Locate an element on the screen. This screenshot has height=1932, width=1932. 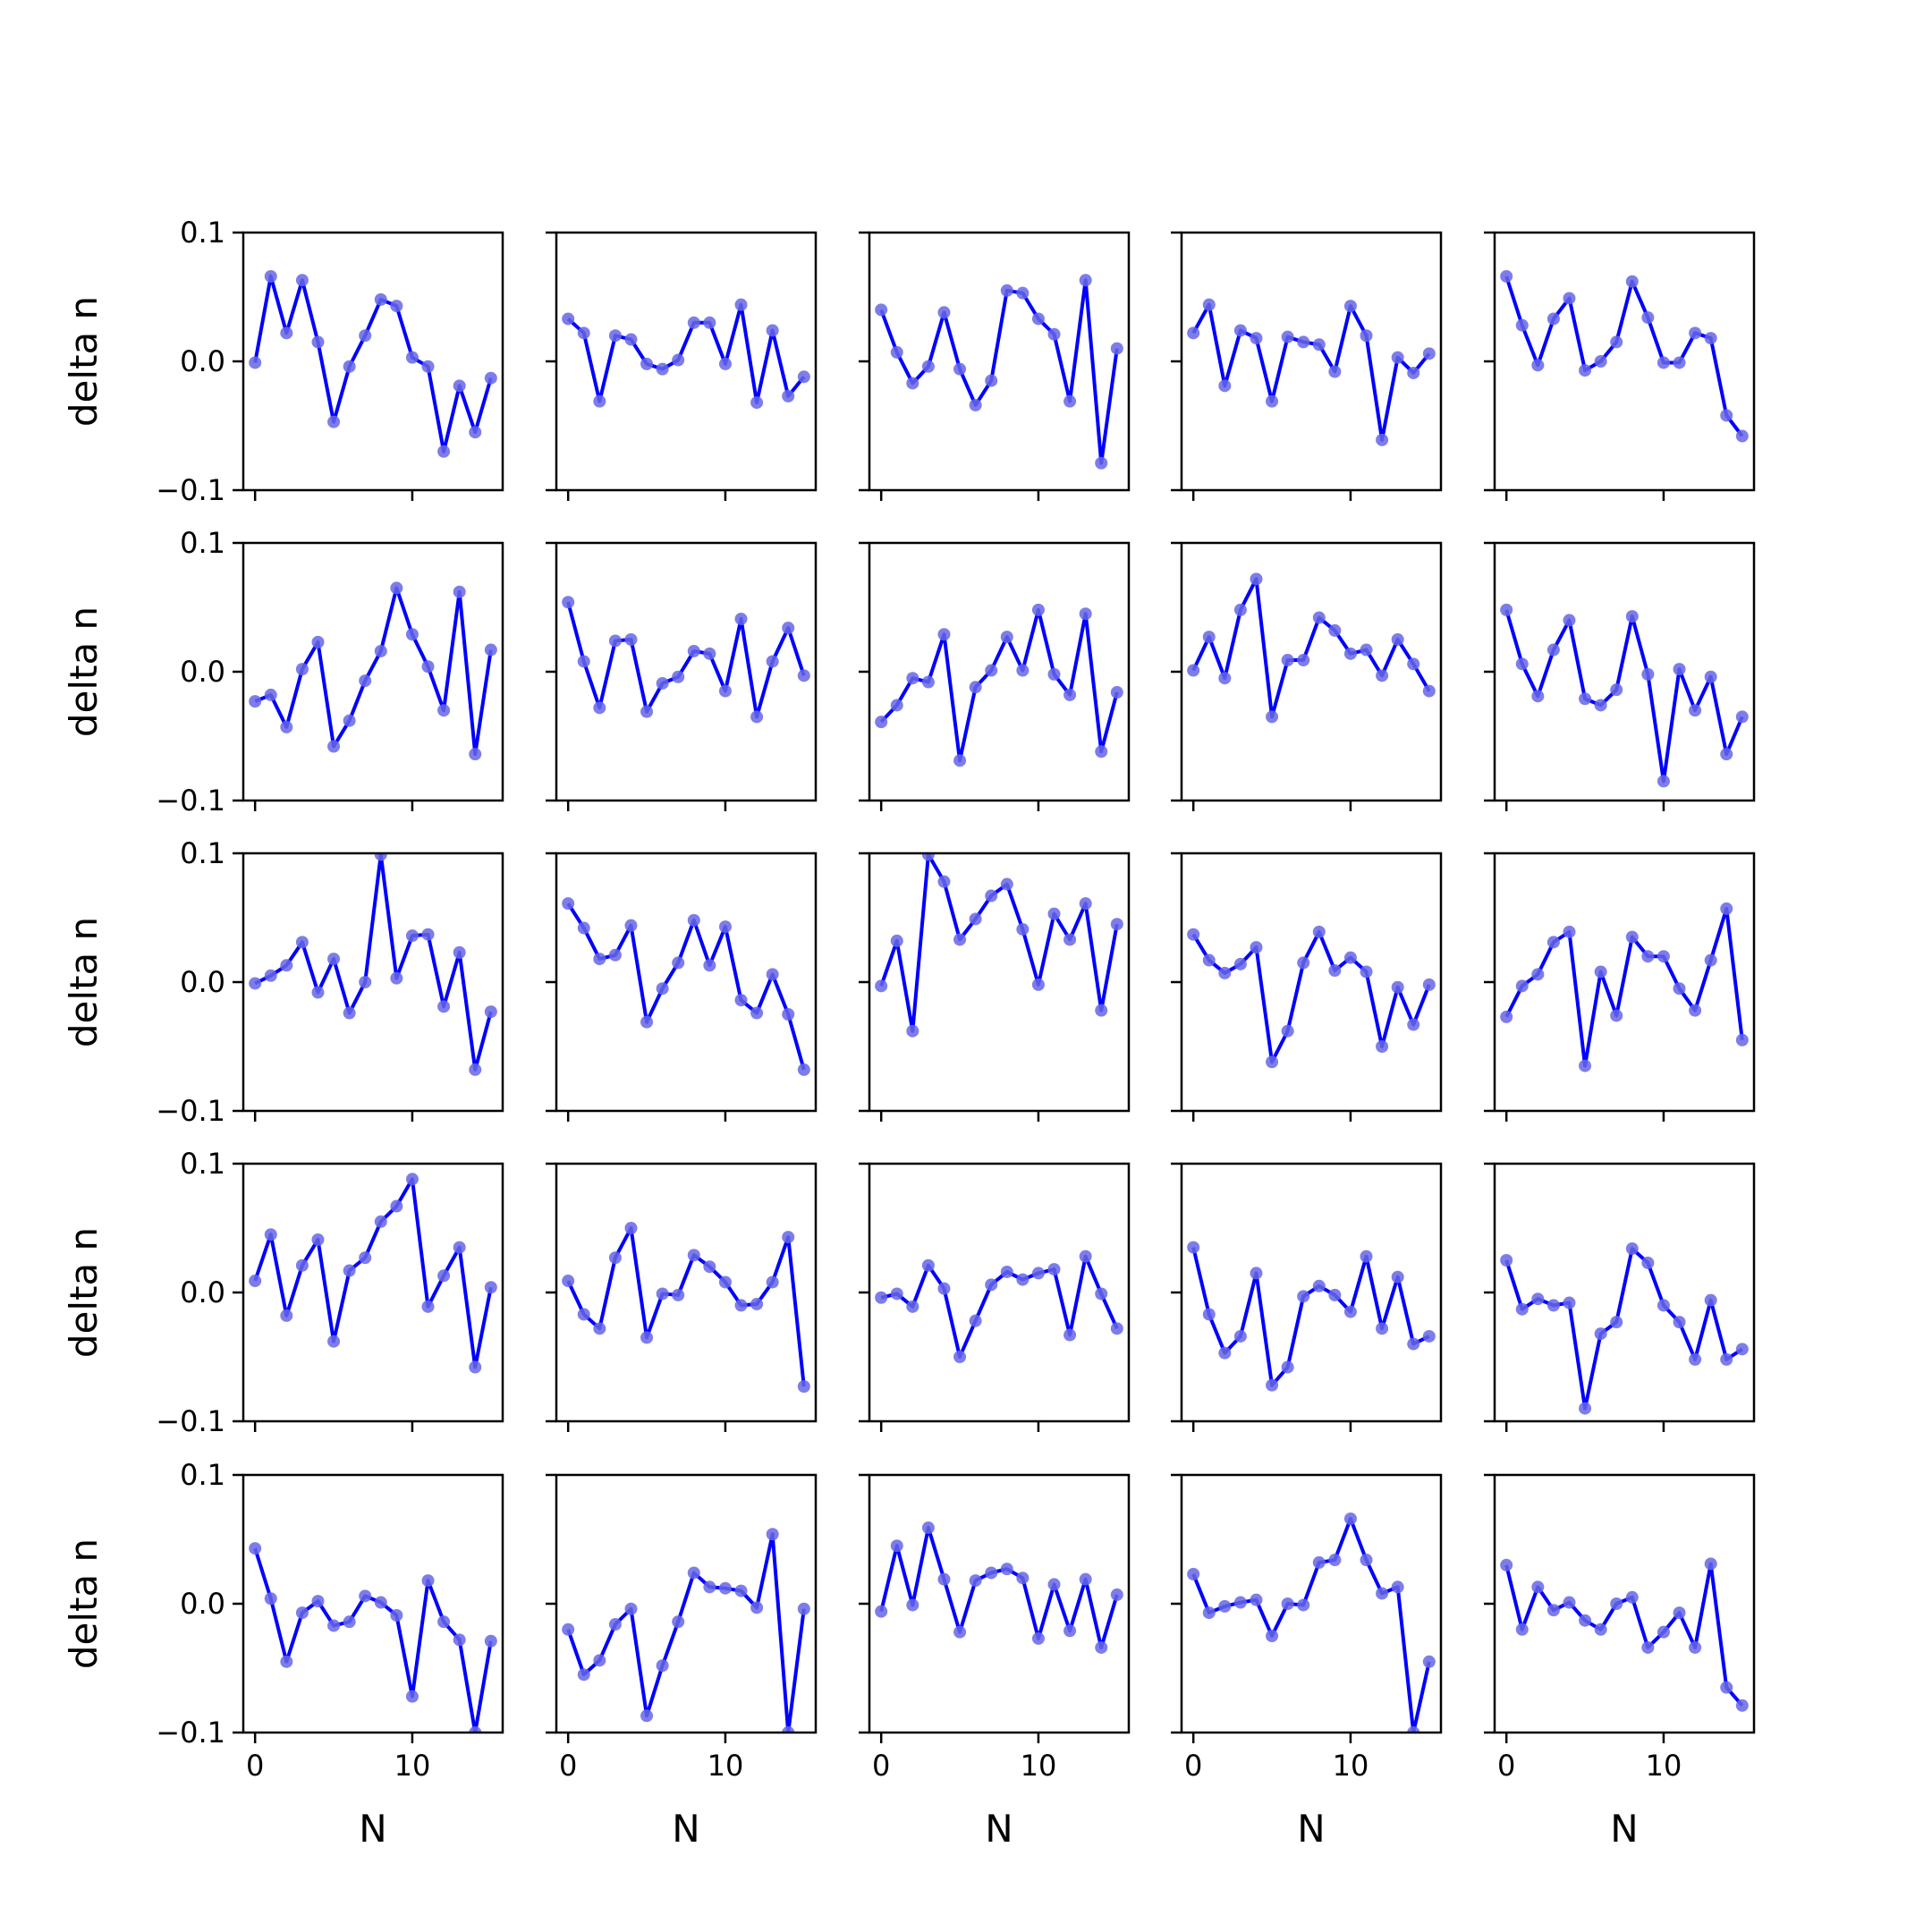
x-axis-label: N is located at coordinates (372, 1829).